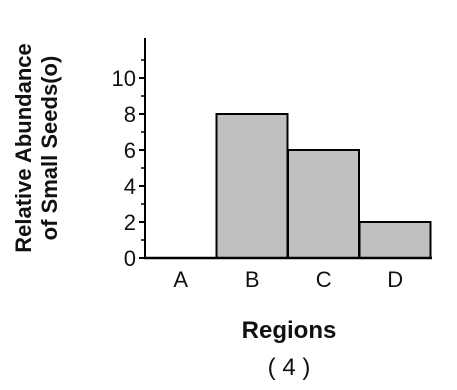 Image resolution: width=457 pixels, height=390 pixels. Describe the element at coordinates (289, 330) in the screenshot. I see `x-axis-label: Regions` at that location.